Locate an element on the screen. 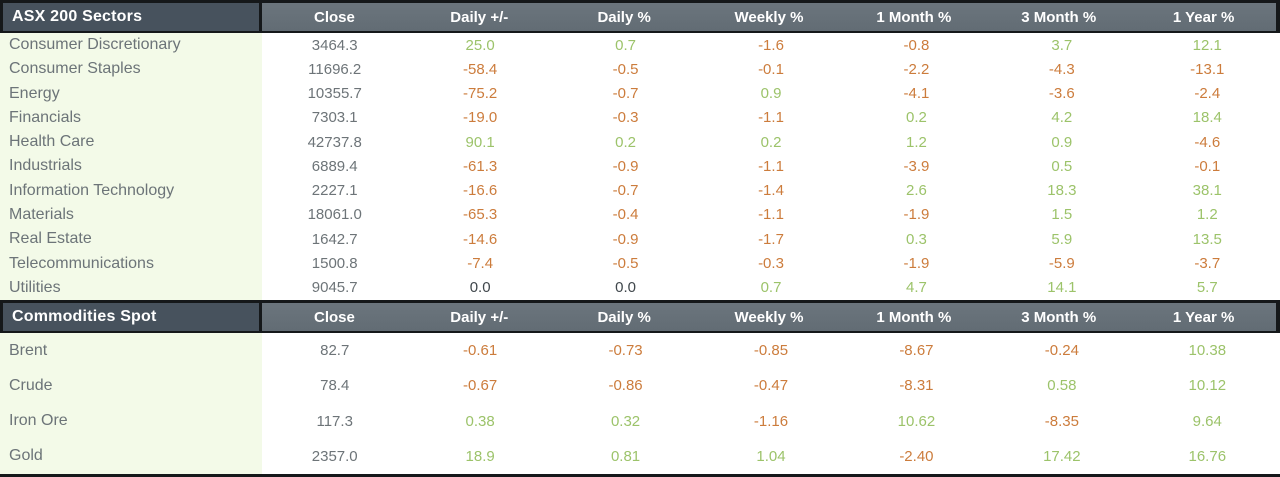 This screenshot has width=1280, height=477. close-value: 78.4 is located at coordinates (335, 386).